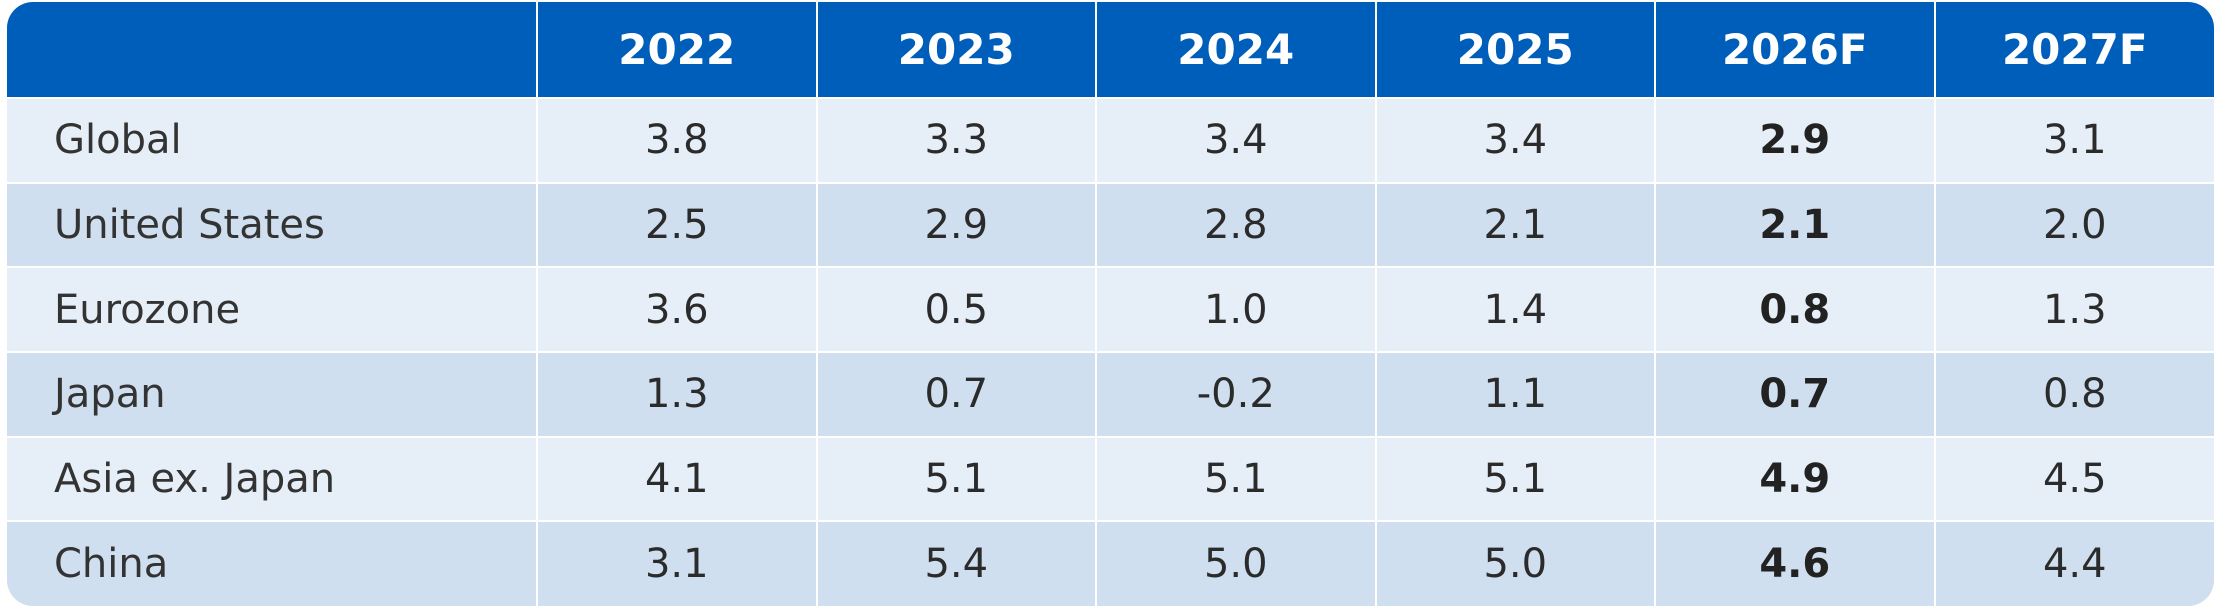 This screenshot has width=2220, height=610. I want to click on table-cell: 2.5, so click(676, 224).